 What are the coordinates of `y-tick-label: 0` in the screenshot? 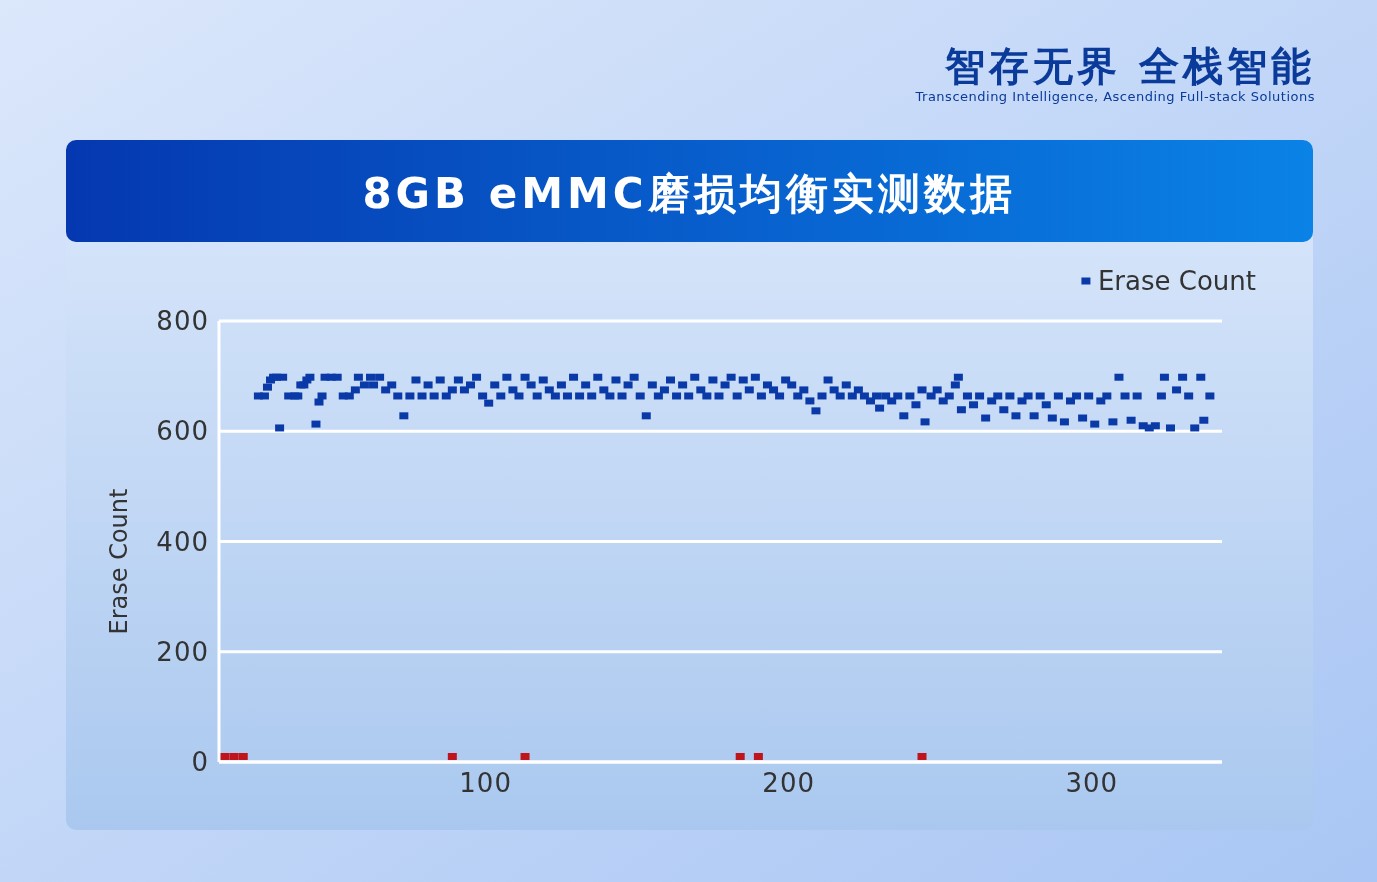 It's located at (200, 762).